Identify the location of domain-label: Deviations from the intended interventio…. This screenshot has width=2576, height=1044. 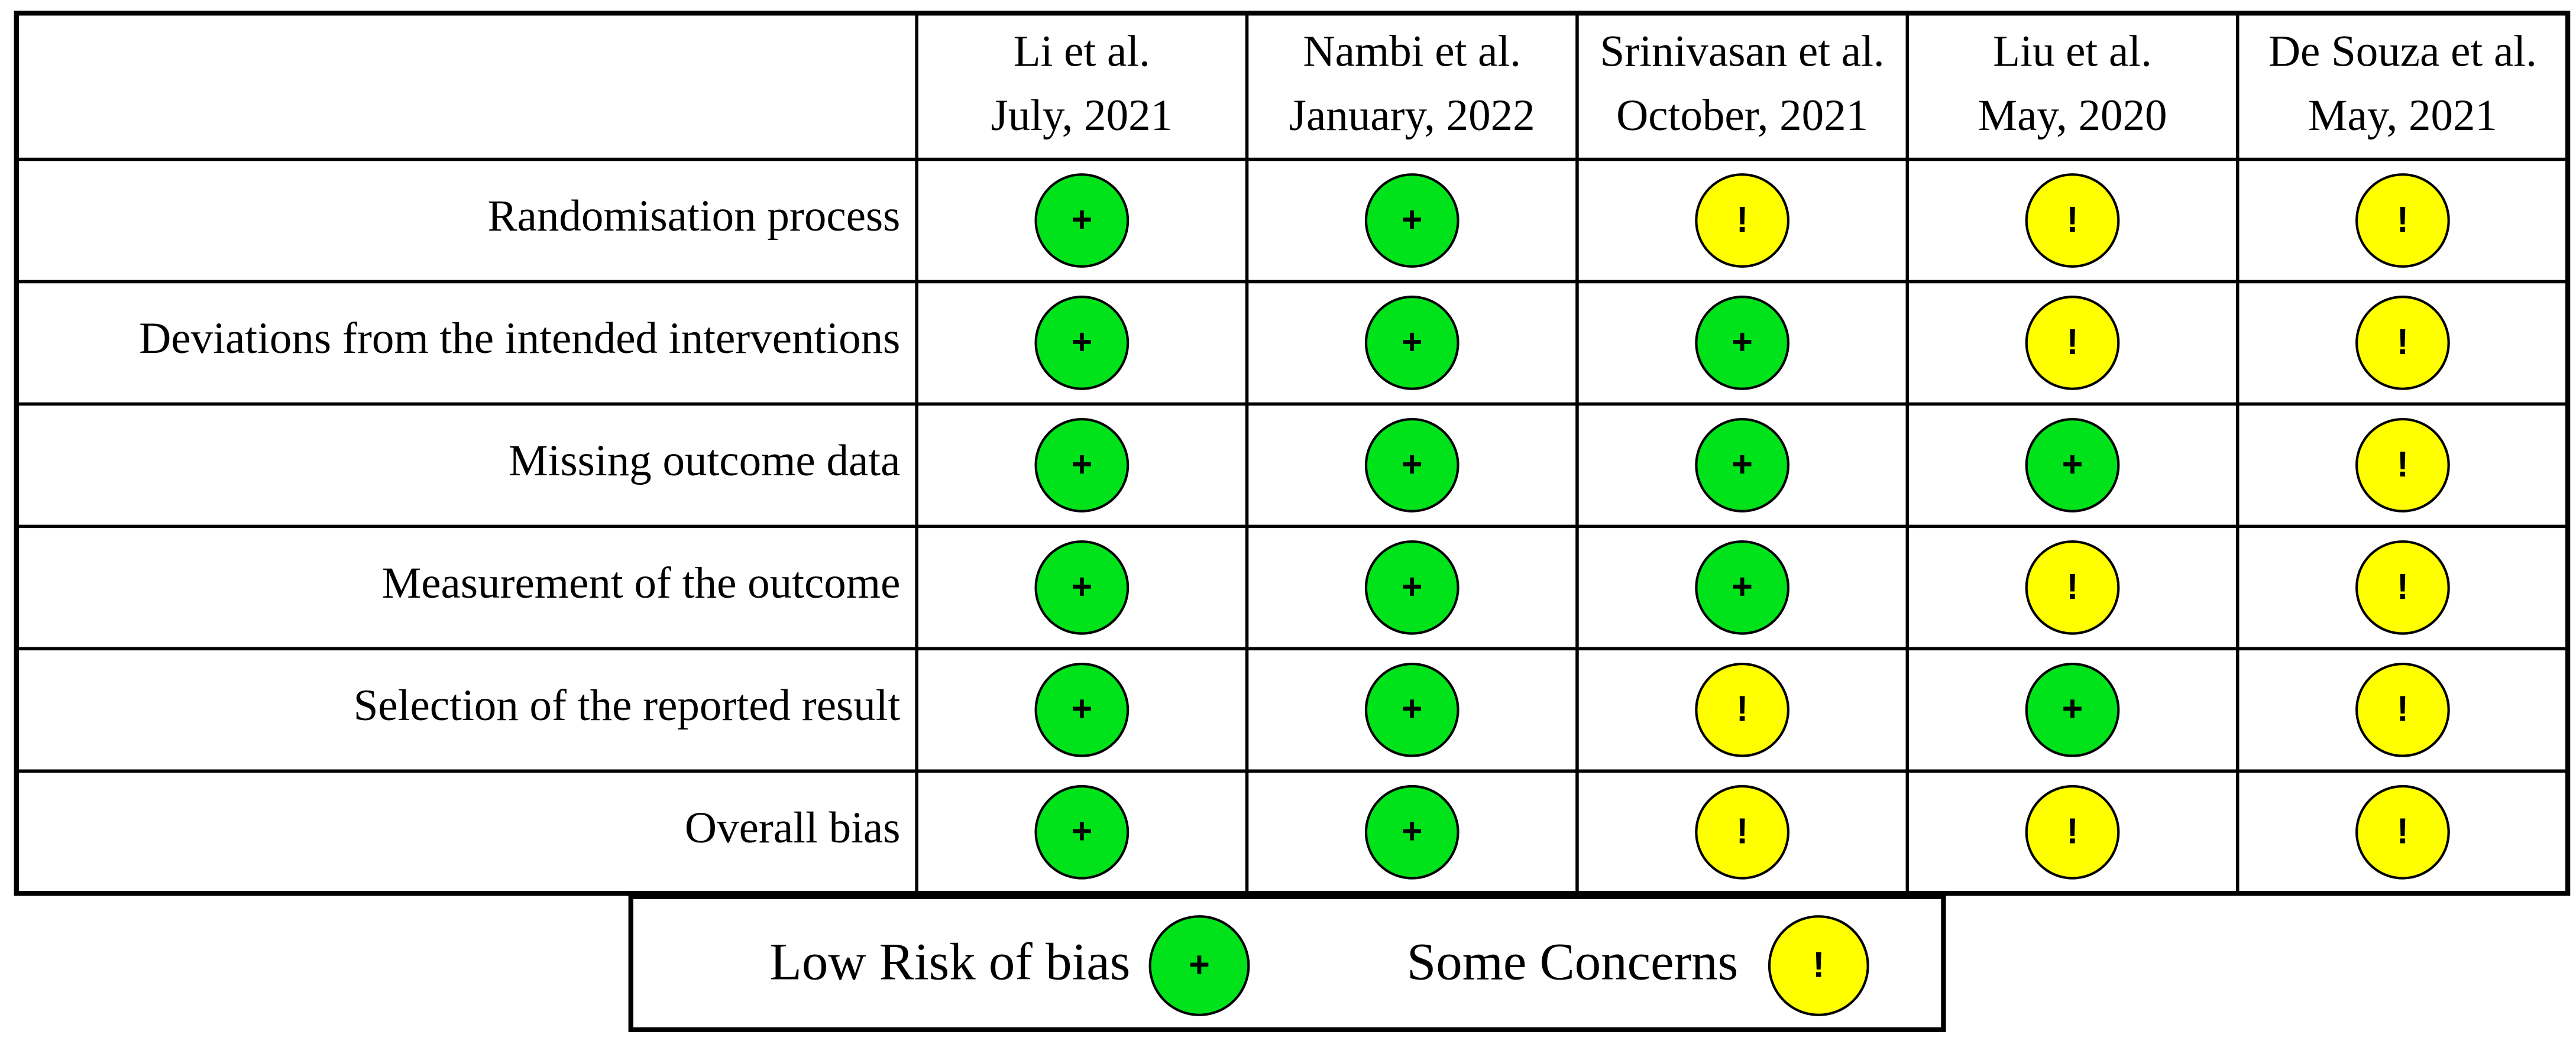
(520, 339).